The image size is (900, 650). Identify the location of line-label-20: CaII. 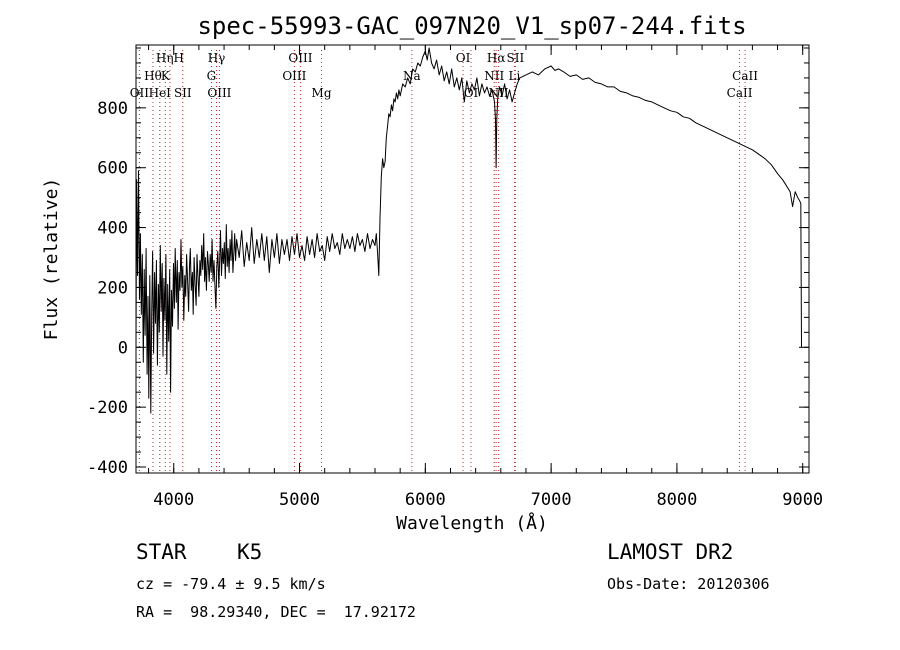
(740, 93).